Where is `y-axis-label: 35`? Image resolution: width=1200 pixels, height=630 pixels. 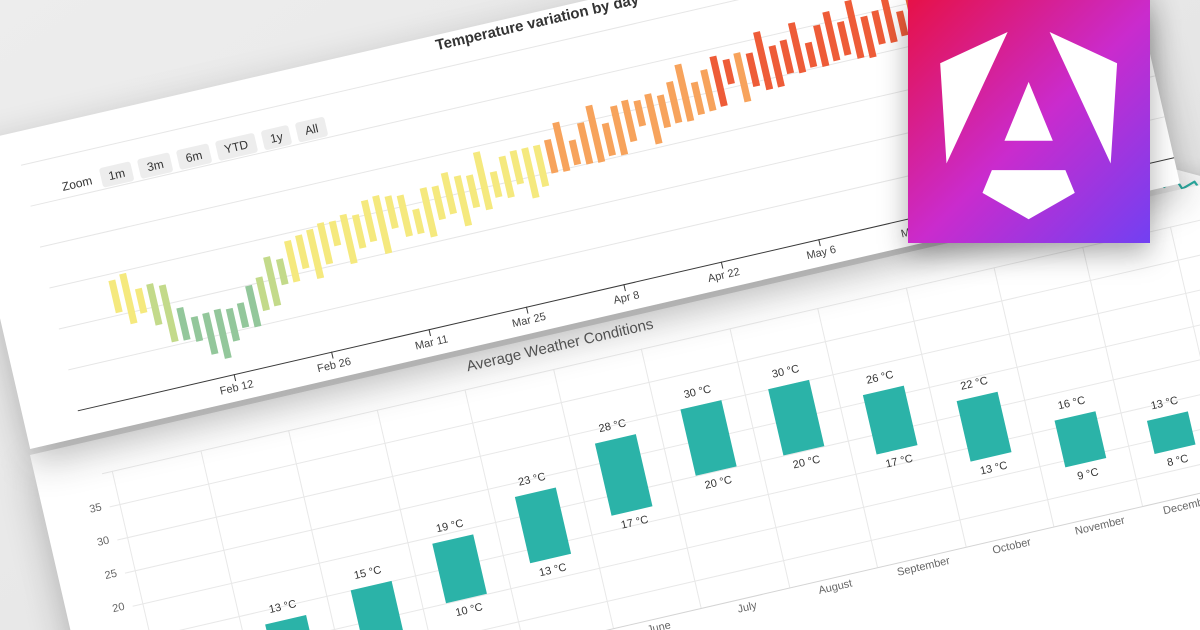
y-axis-label: 35 is located at coordinates (95, 508).